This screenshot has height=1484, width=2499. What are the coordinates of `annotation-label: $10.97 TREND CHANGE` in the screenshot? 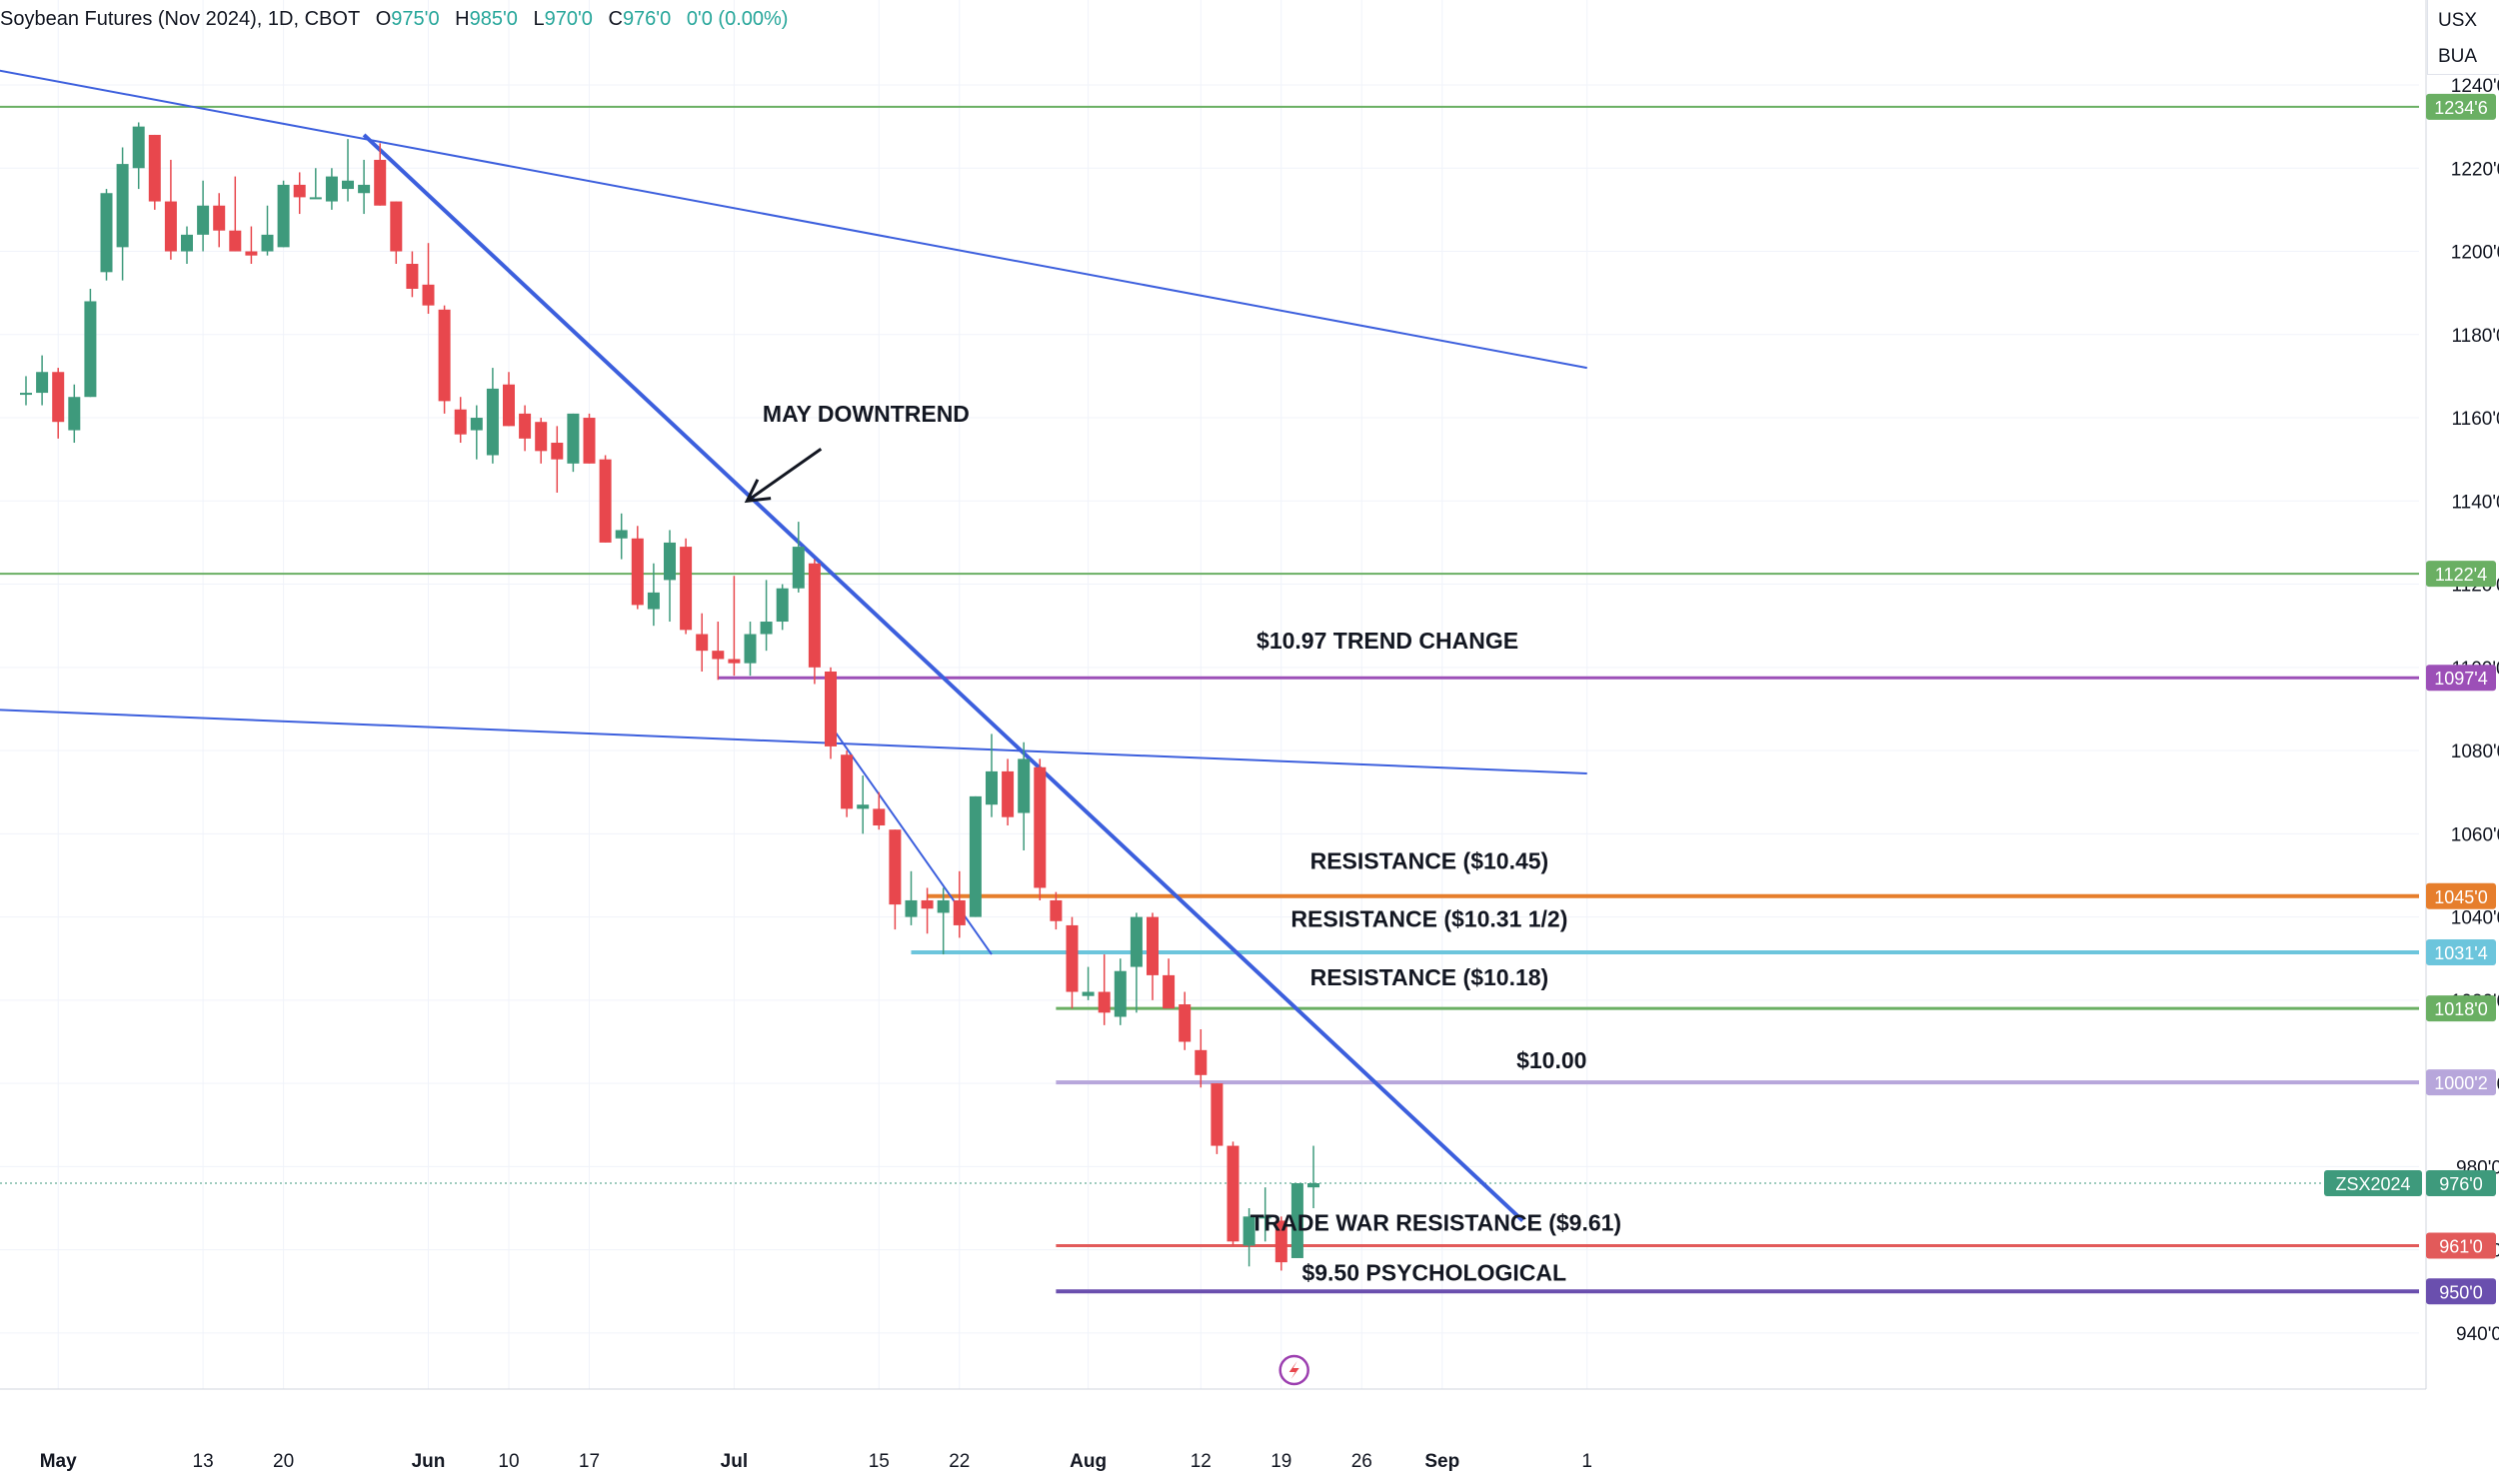 It's located at (1387, 641).